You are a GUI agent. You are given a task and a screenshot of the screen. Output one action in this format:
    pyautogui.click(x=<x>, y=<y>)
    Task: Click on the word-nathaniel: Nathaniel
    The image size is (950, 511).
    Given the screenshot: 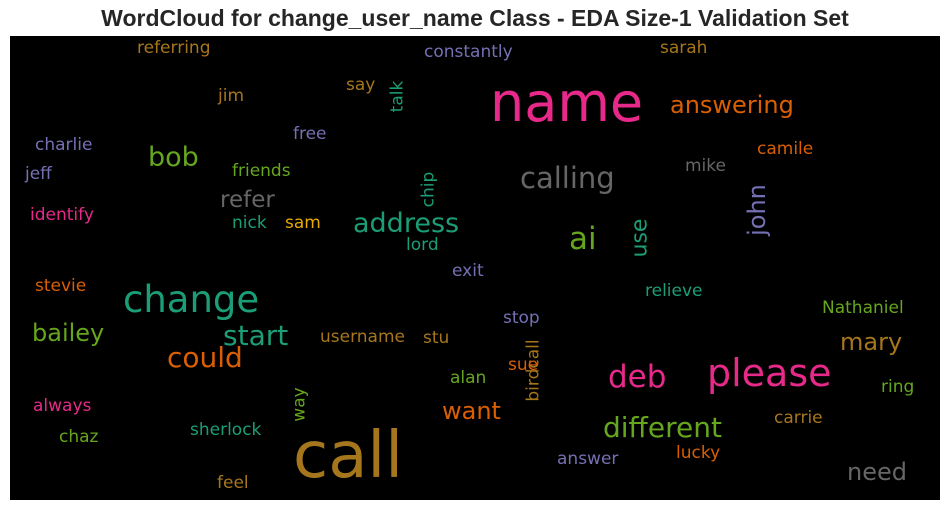 What is the action you would take?
    pyautogui.click(x=863, y=308)
    